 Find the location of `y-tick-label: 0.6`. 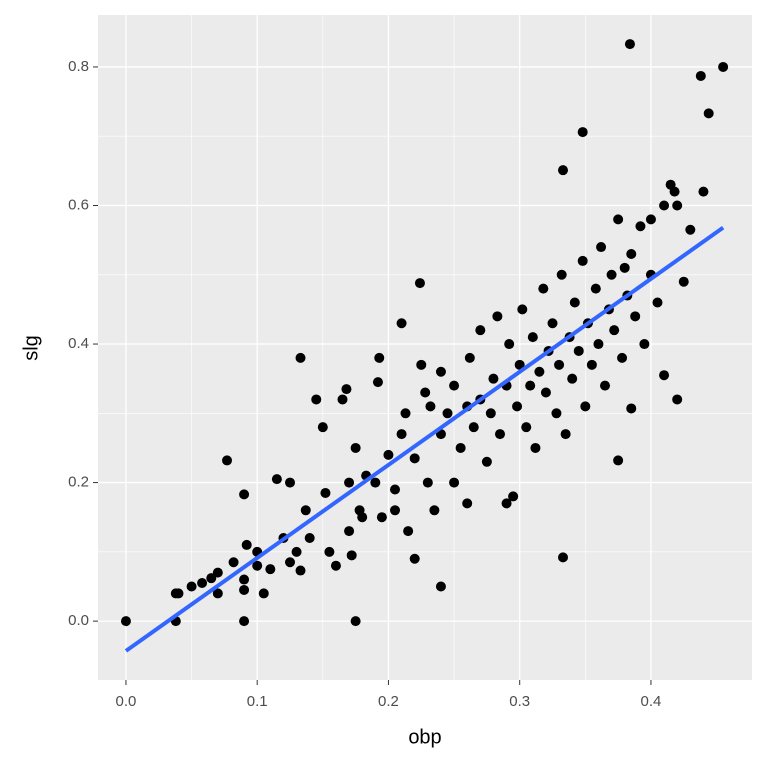

y-tick-label: 0.6 is located at coordinates (78, 204).